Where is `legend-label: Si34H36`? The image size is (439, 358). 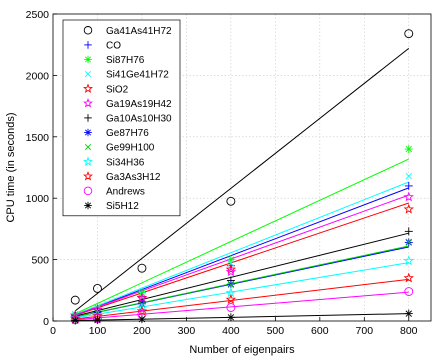 legend-label: Si34H36 is located at coordinates (125, 162).